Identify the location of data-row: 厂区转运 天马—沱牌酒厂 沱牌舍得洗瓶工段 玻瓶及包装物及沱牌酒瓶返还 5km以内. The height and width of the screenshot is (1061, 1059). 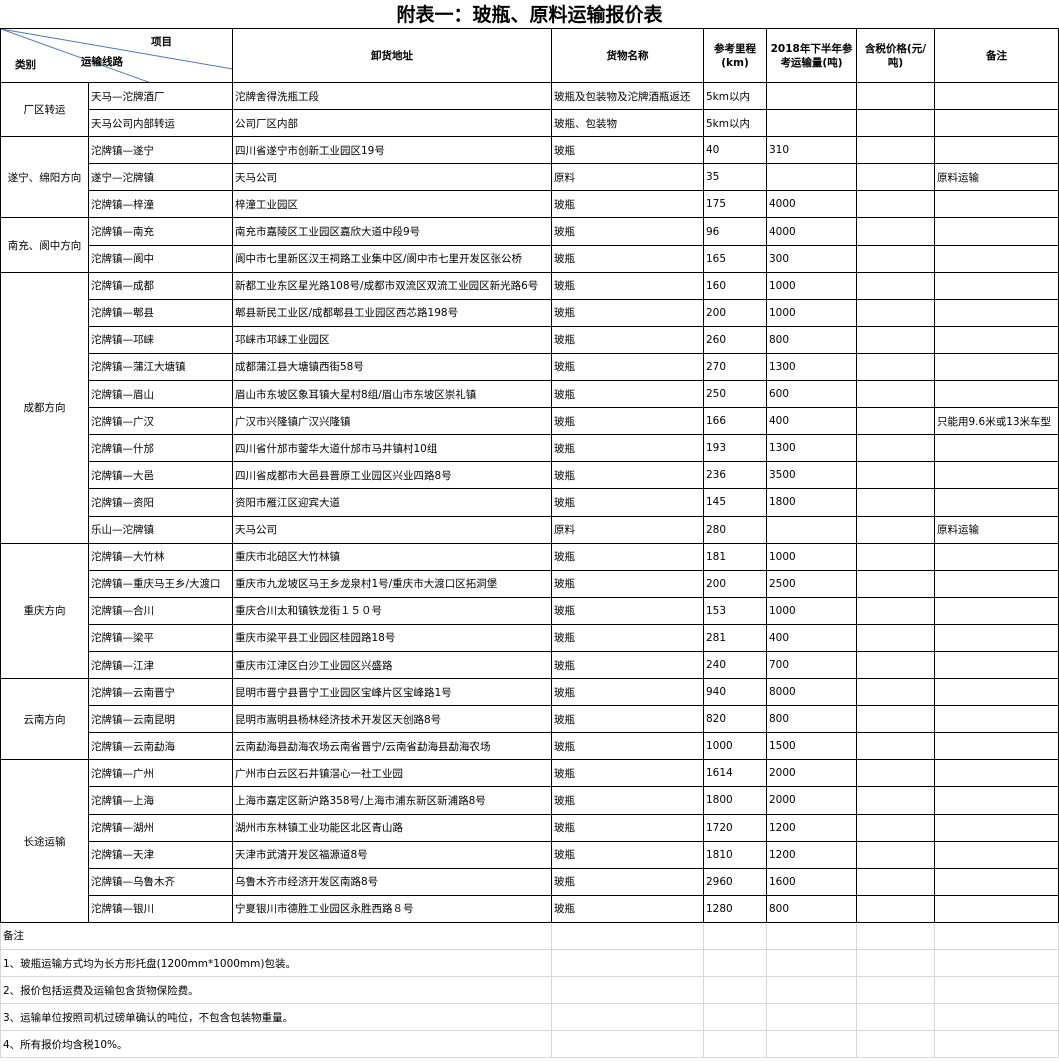
(529, 109).